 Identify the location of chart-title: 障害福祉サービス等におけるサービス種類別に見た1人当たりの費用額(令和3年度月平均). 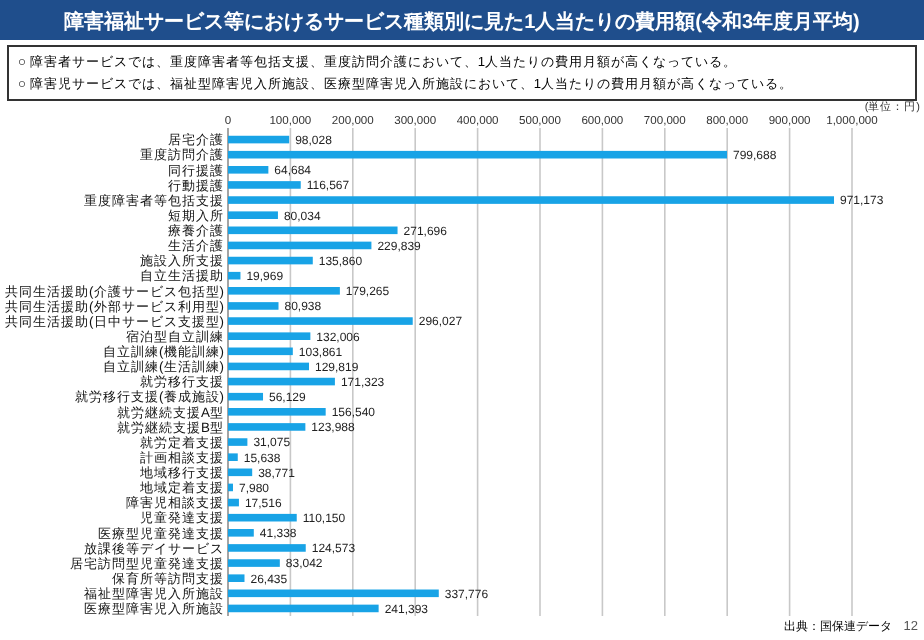
(462, 22).